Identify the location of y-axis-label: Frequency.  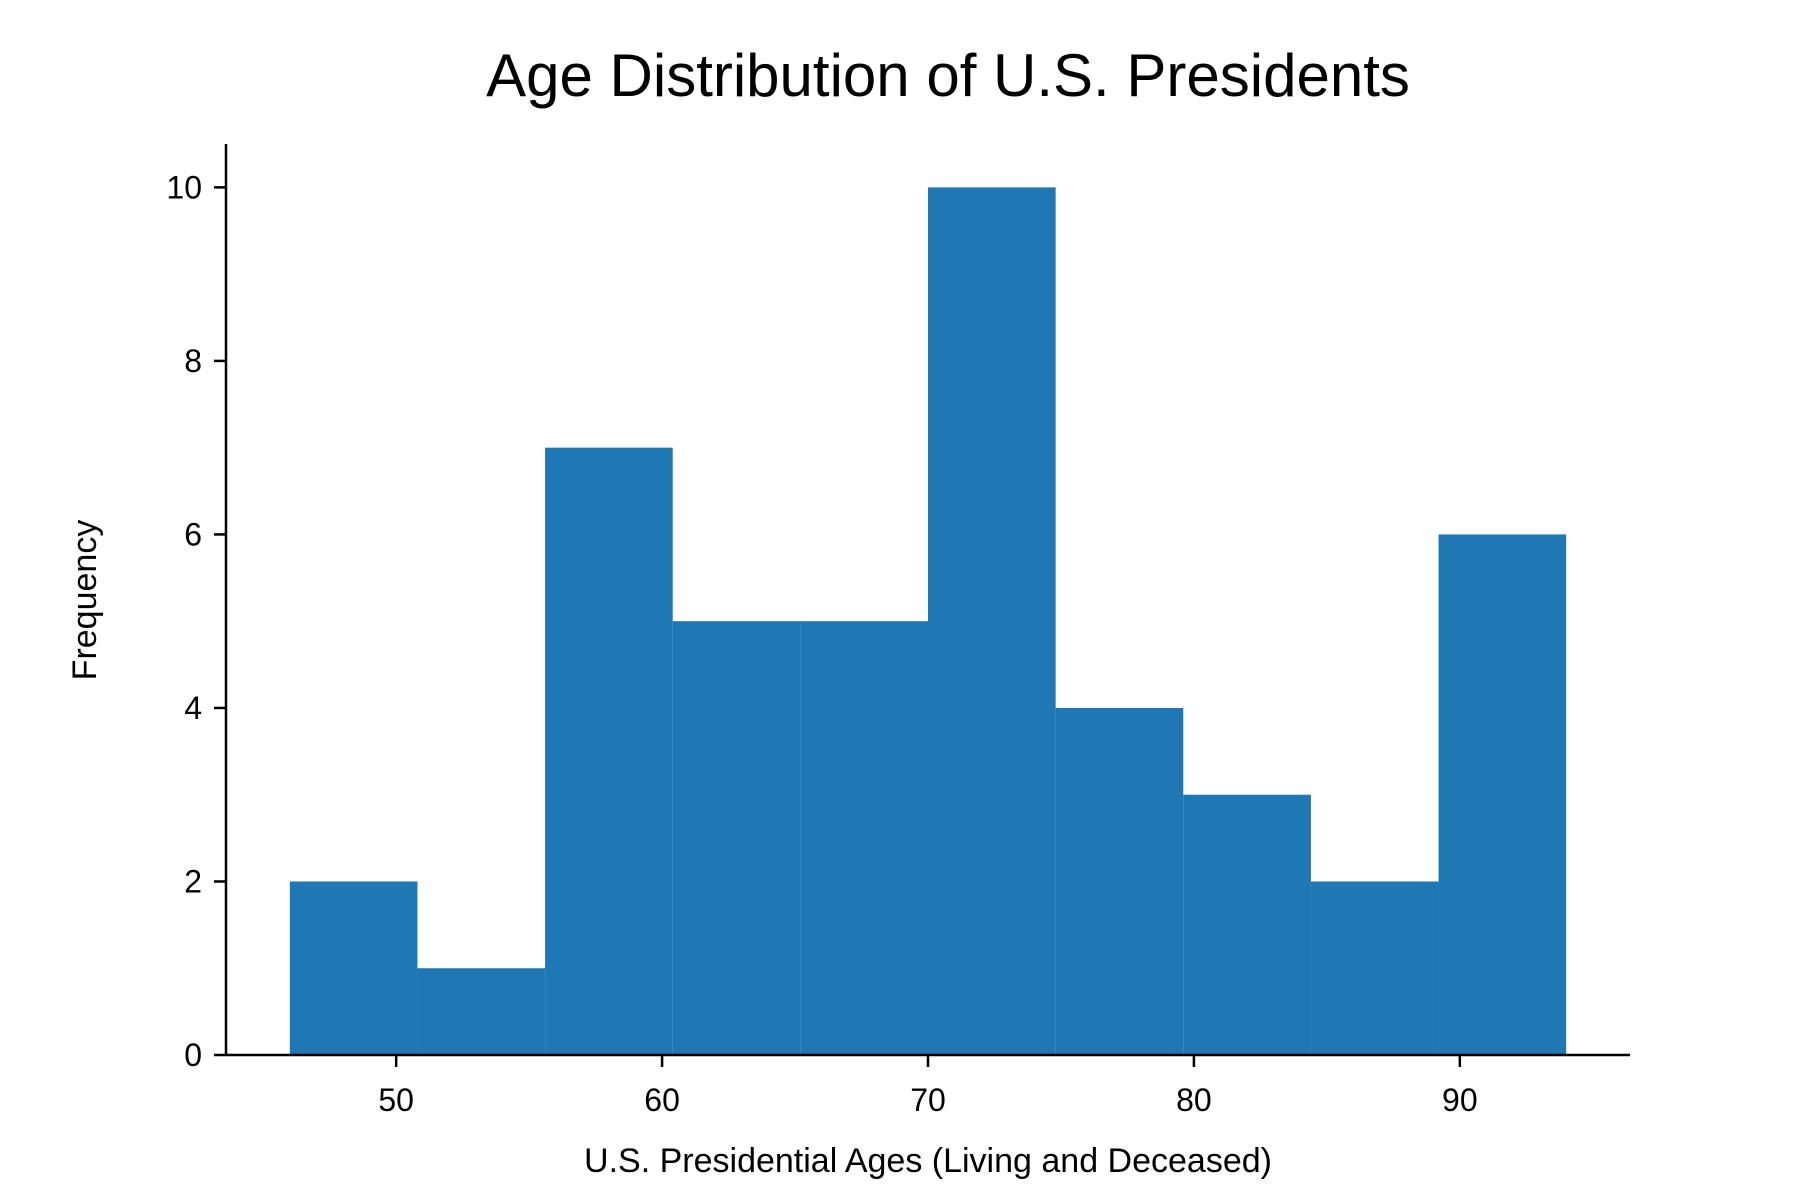
(85, 600).